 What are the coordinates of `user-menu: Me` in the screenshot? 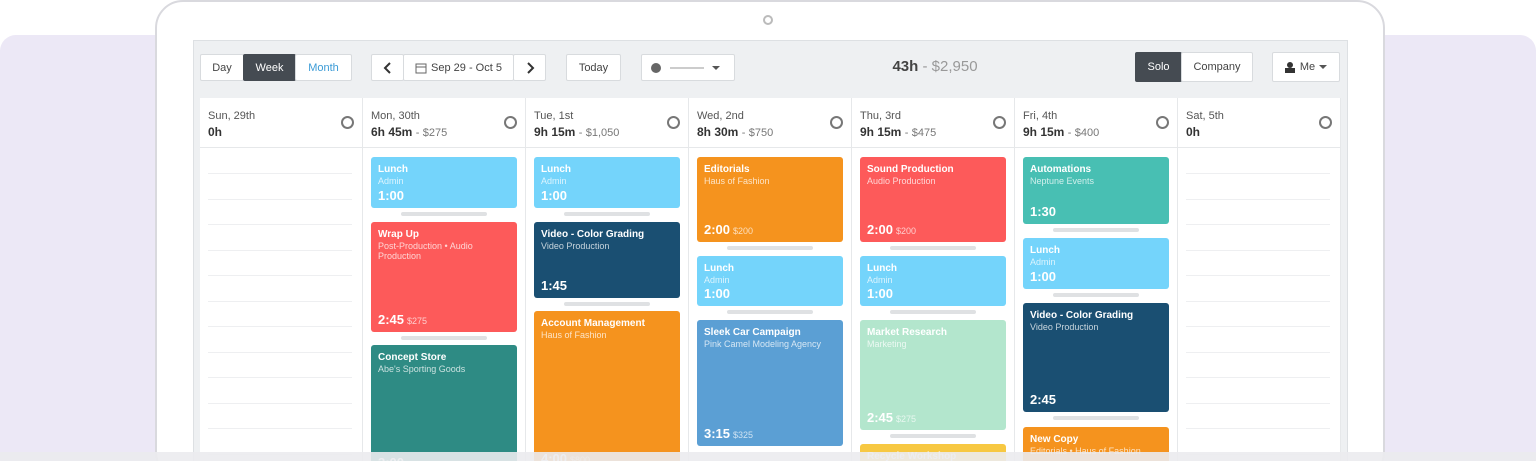 It's located at (1306, 67).